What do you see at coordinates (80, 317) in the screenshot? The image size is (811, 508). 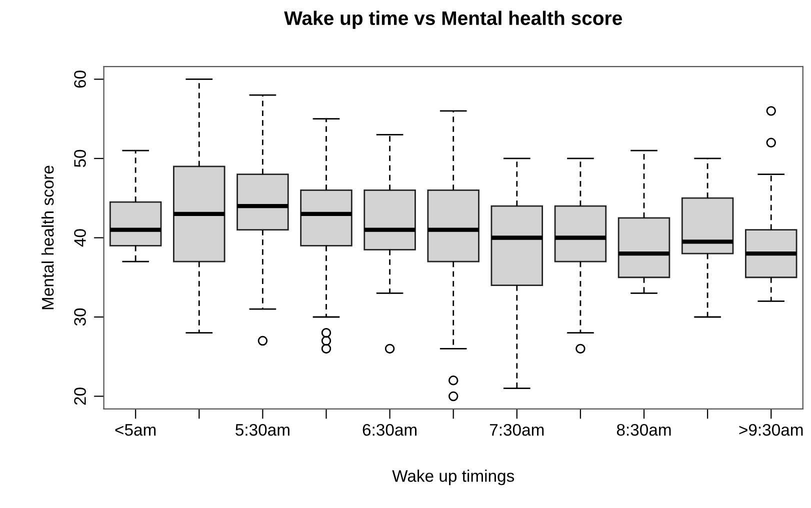 I see `y-tick-label: 30` at bounding box center [80, 317].